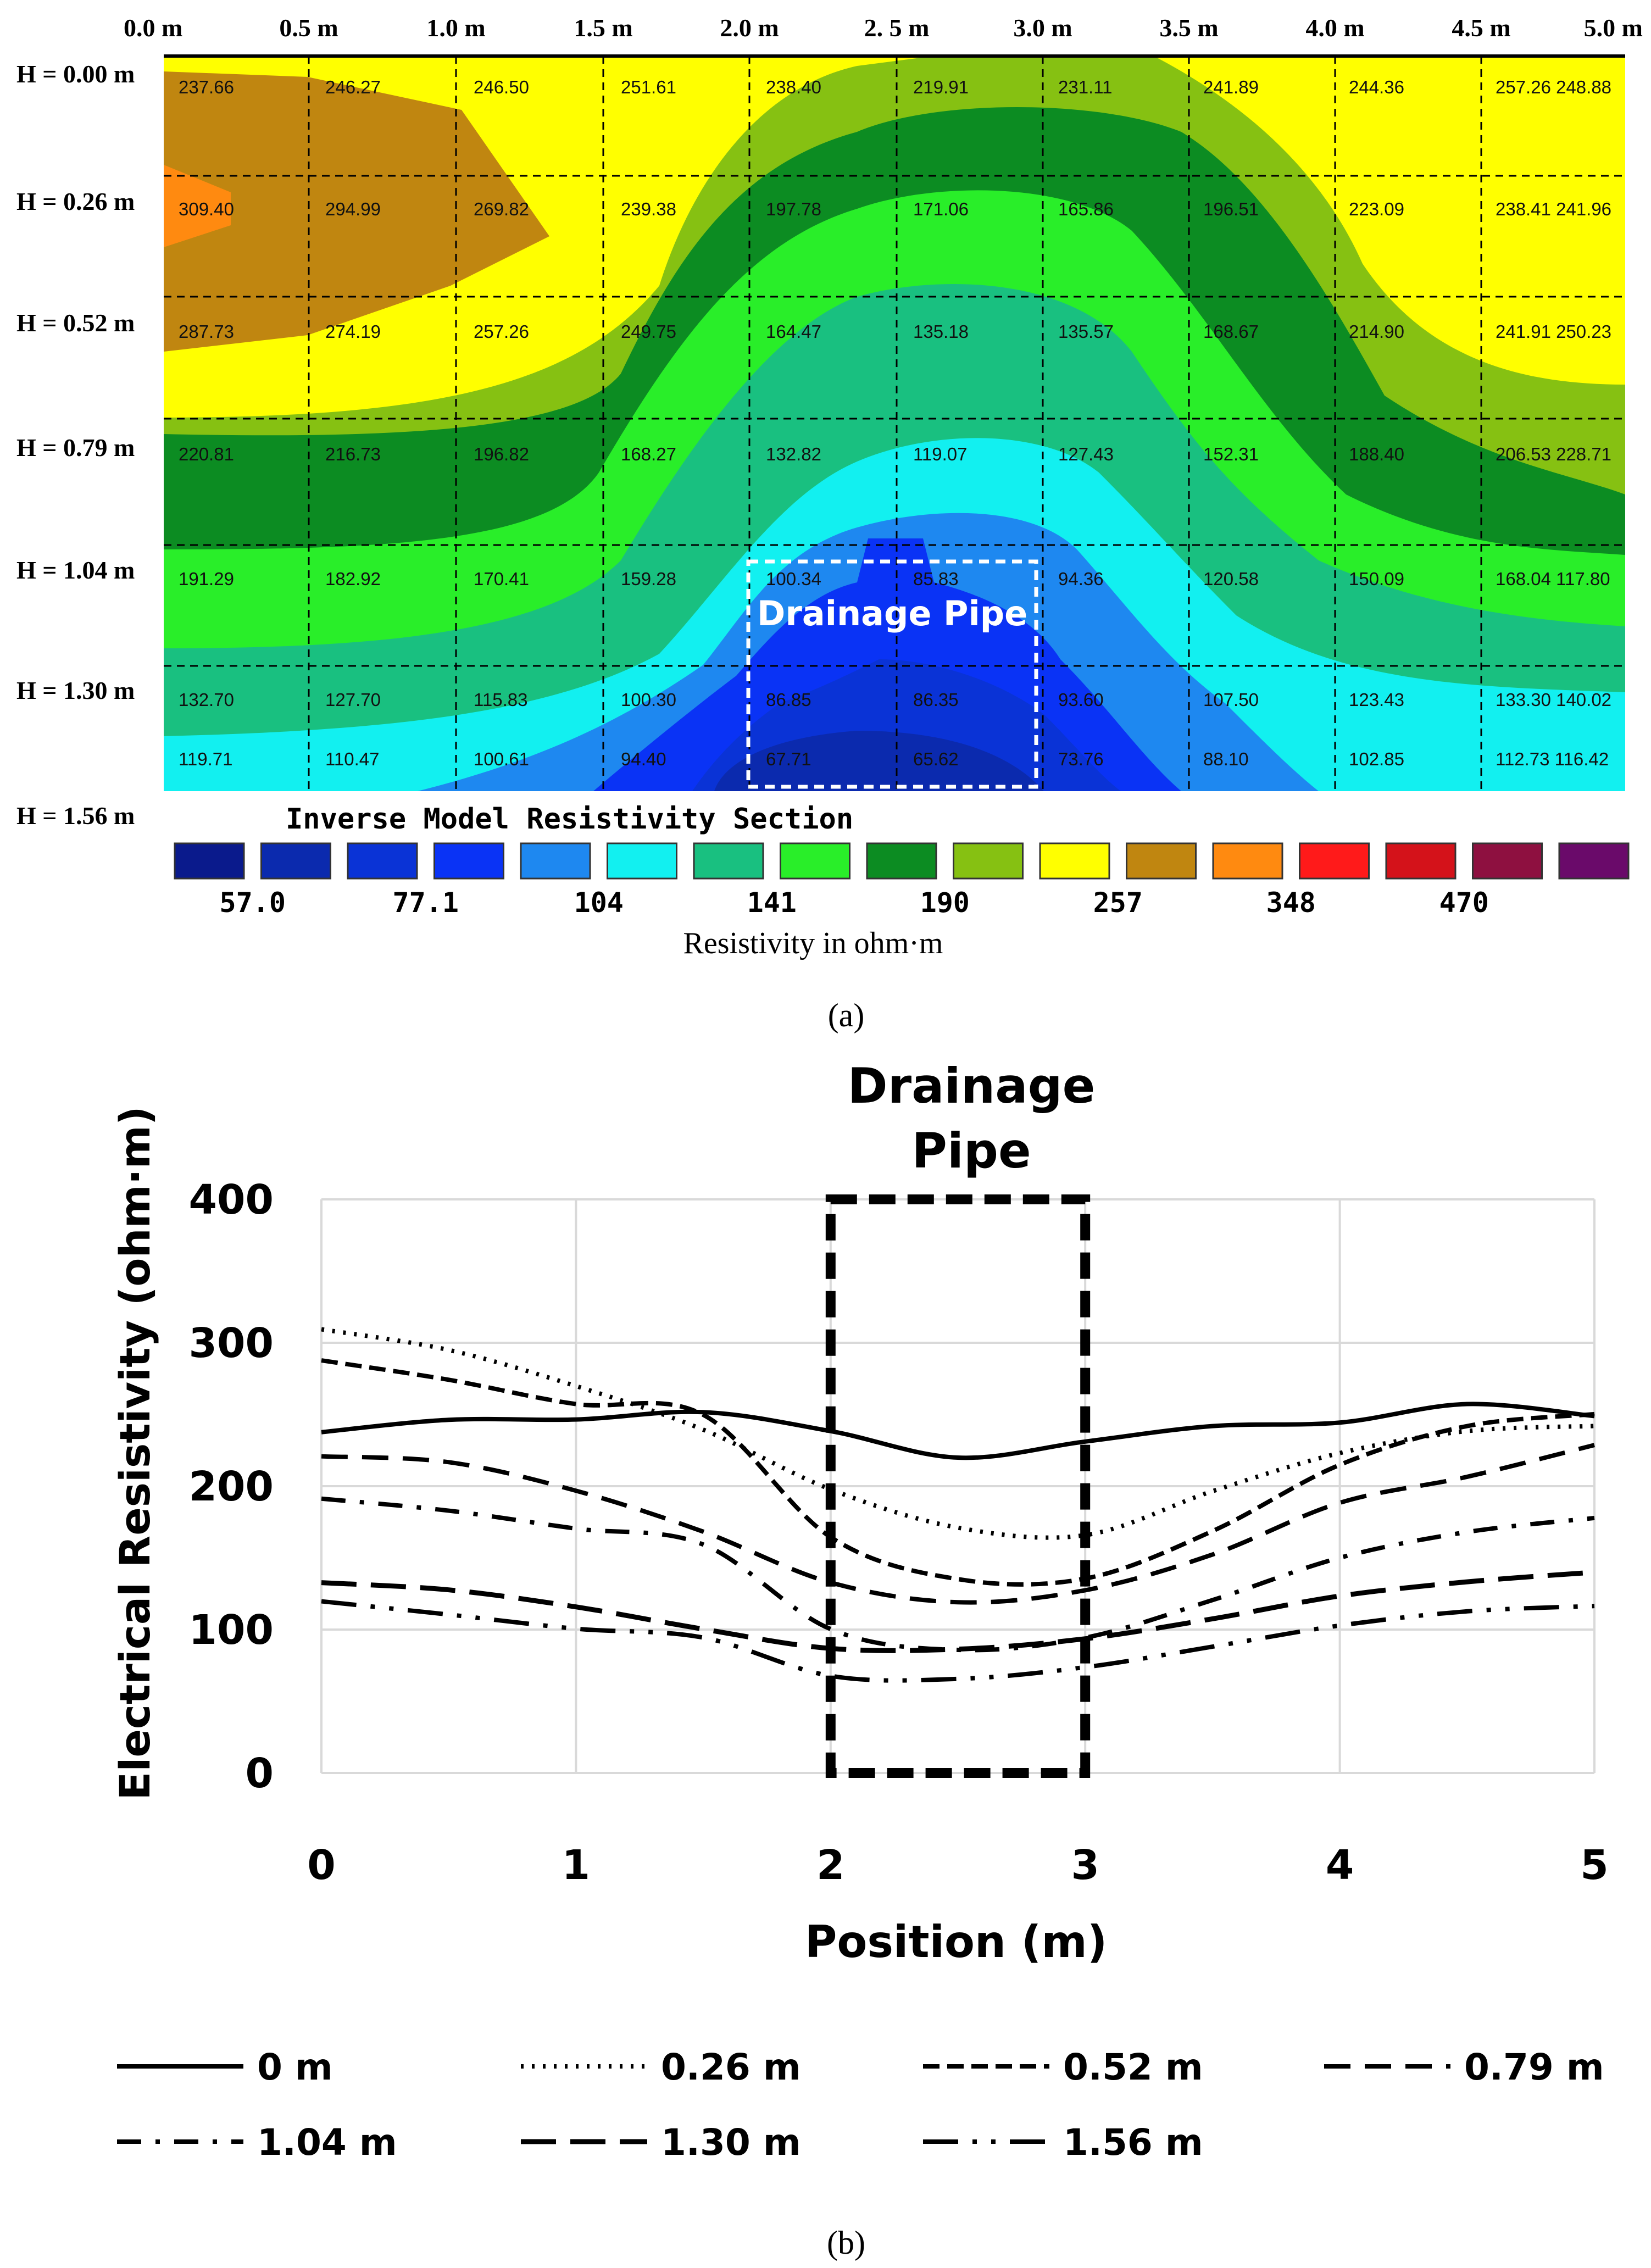 Image resolution: width=1651 pixels, height=2268 pixels. Describe the element at coordinates (941, 331) in the screenshot. I see `section-cell-value: 135.18` at that location.